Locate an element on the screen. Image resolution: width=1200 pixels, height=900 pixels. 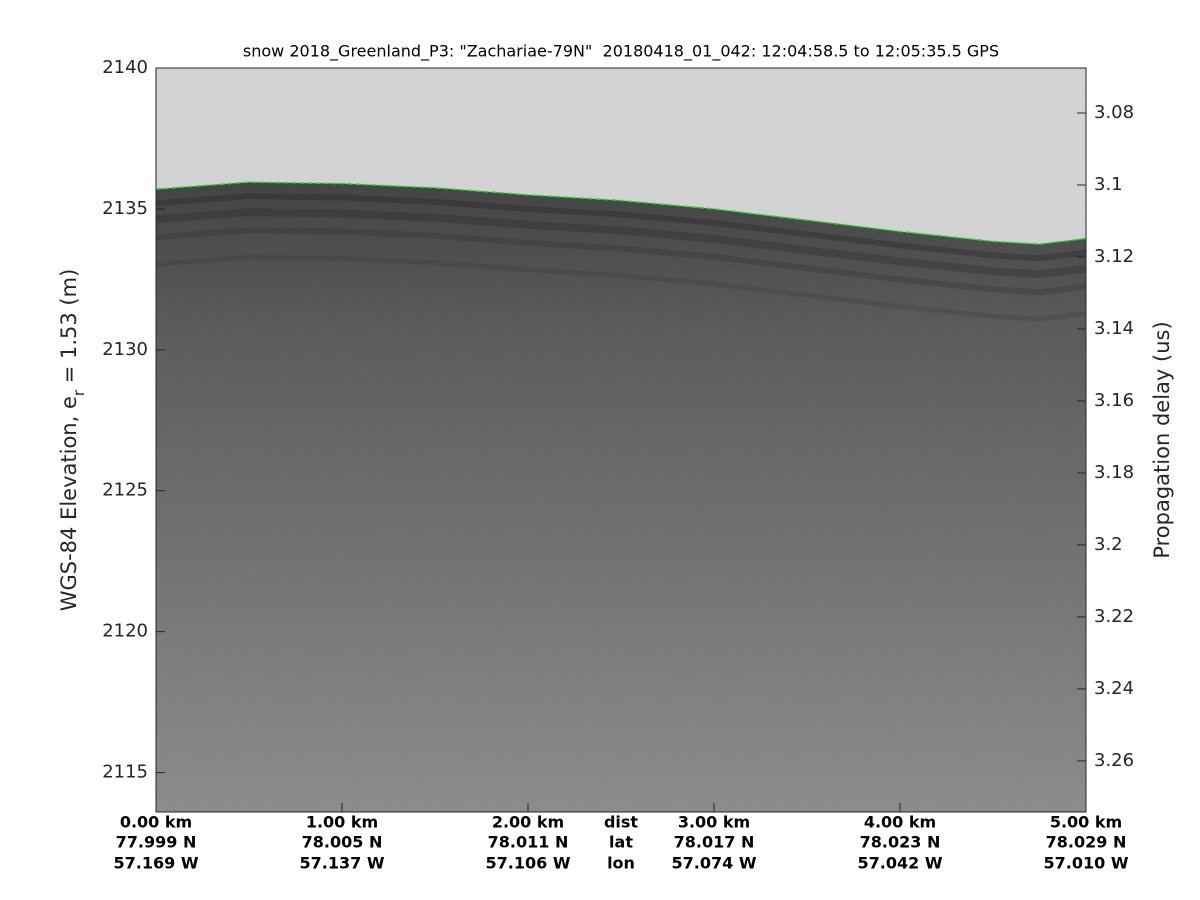
y-tick-label: 2115 is located at coordinates (125, 772).